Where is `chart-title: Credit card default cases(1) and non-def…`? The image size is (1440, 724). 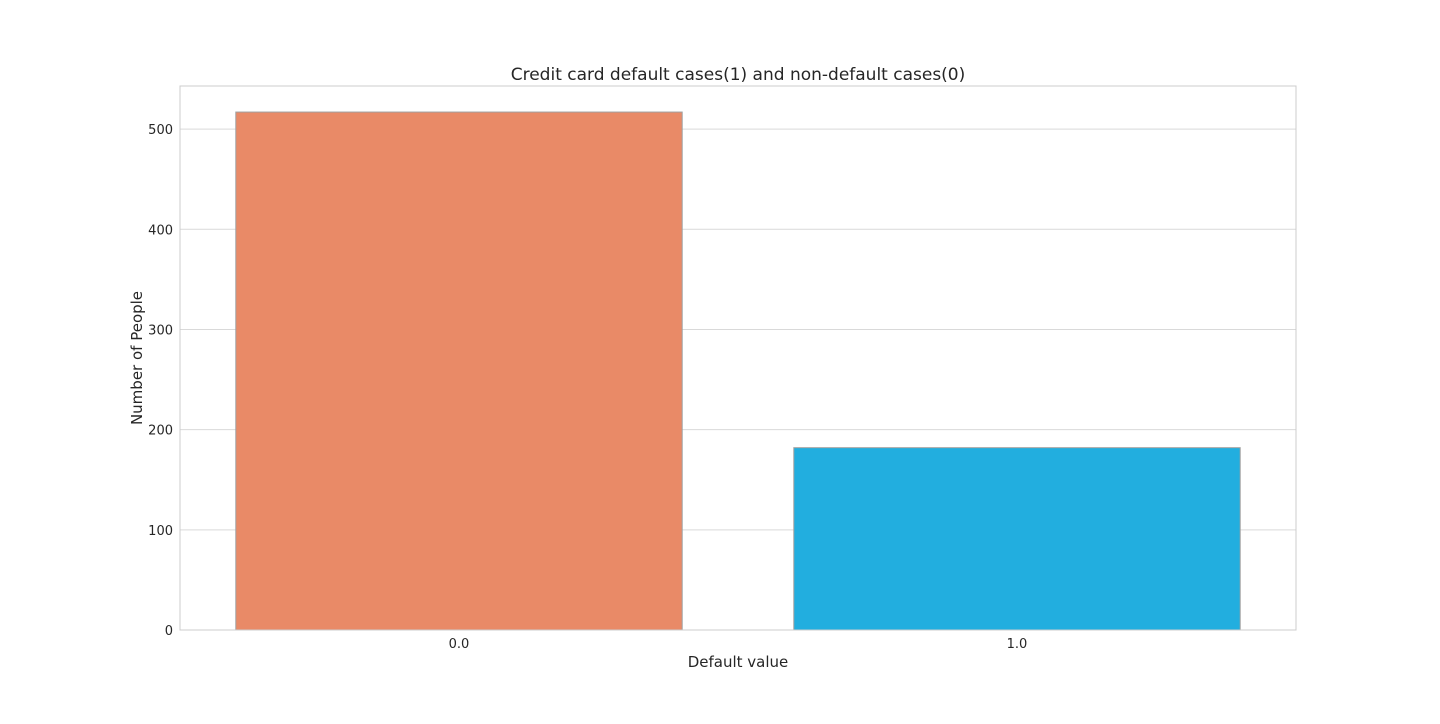 chart-title: Credit card default cases(1) and non-def… is located at coordinates (738, 75).